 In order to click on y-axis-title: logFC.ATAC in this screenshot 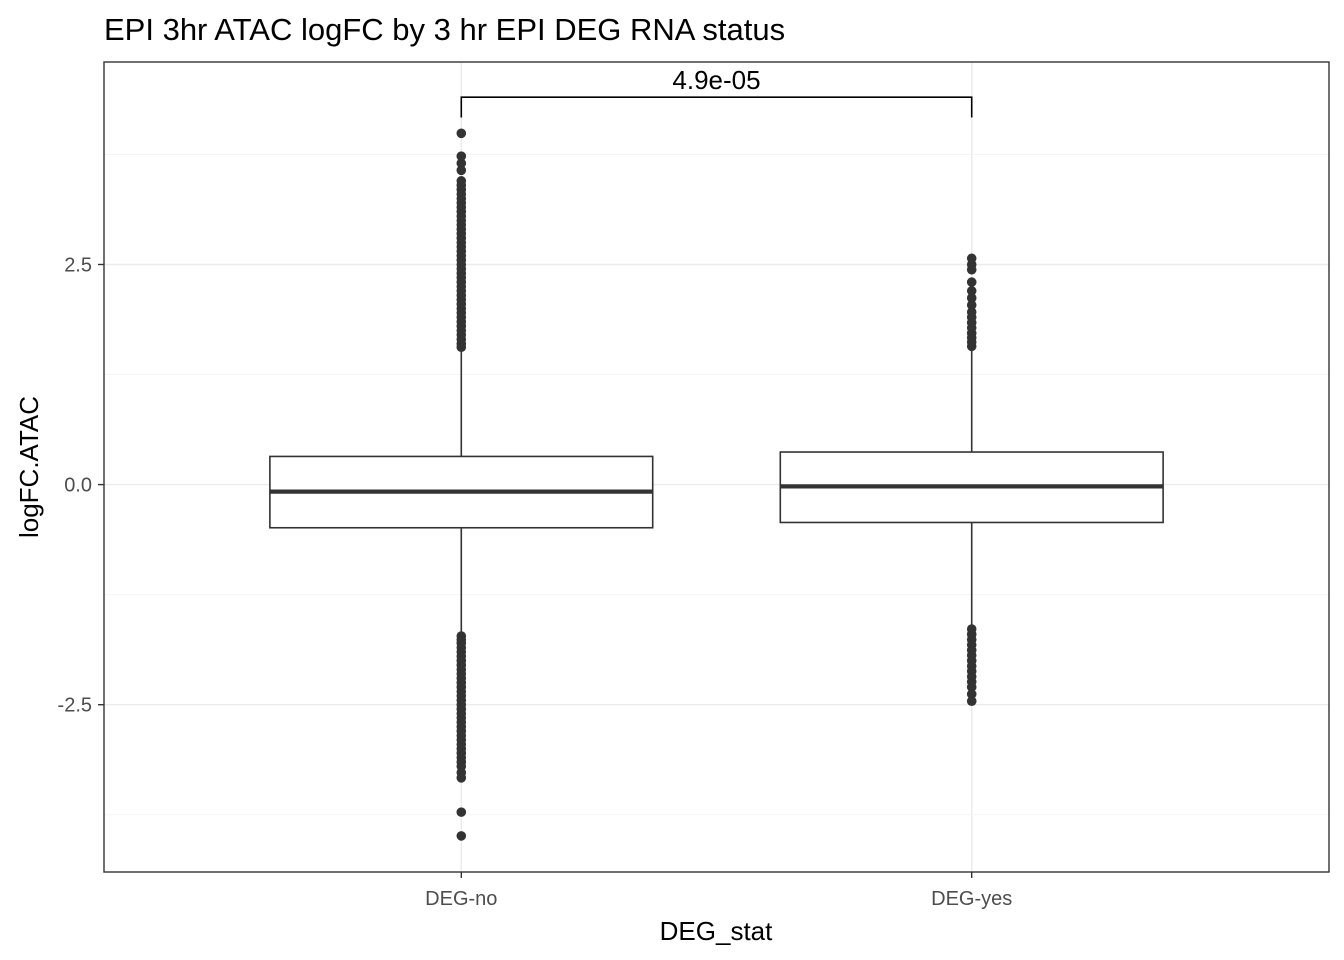, I will do `click(29, 467)`.